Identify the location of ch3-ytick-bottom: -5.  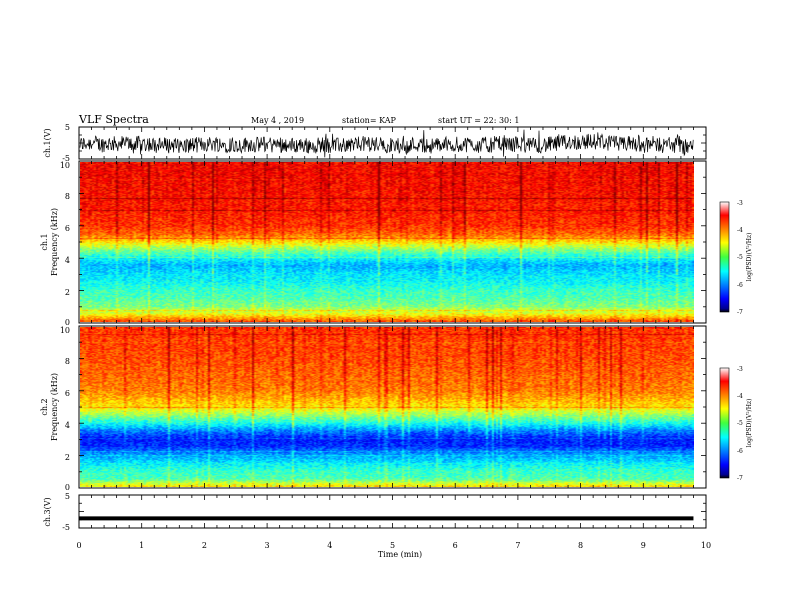
(66, 527).